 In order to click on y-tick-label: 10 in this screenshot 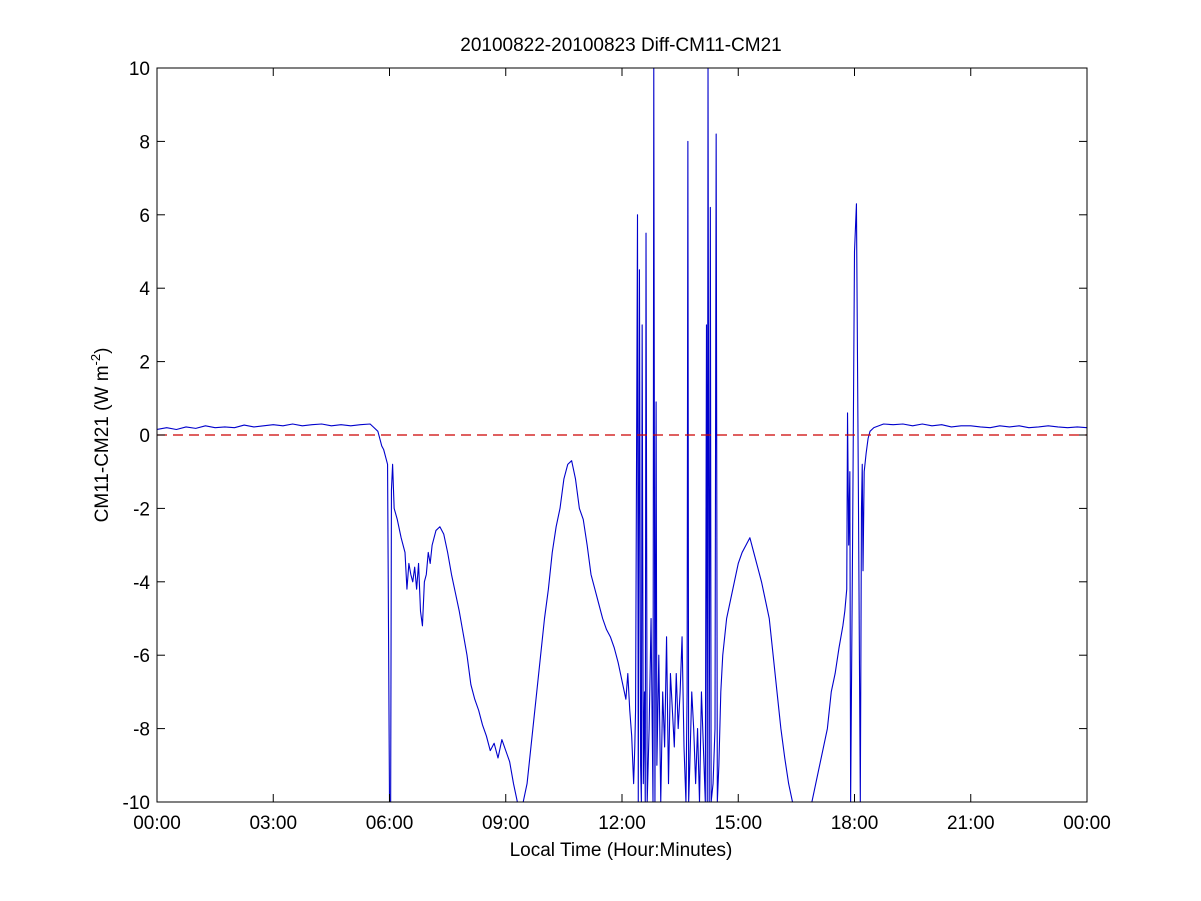, I will do `click(139, 69)`.